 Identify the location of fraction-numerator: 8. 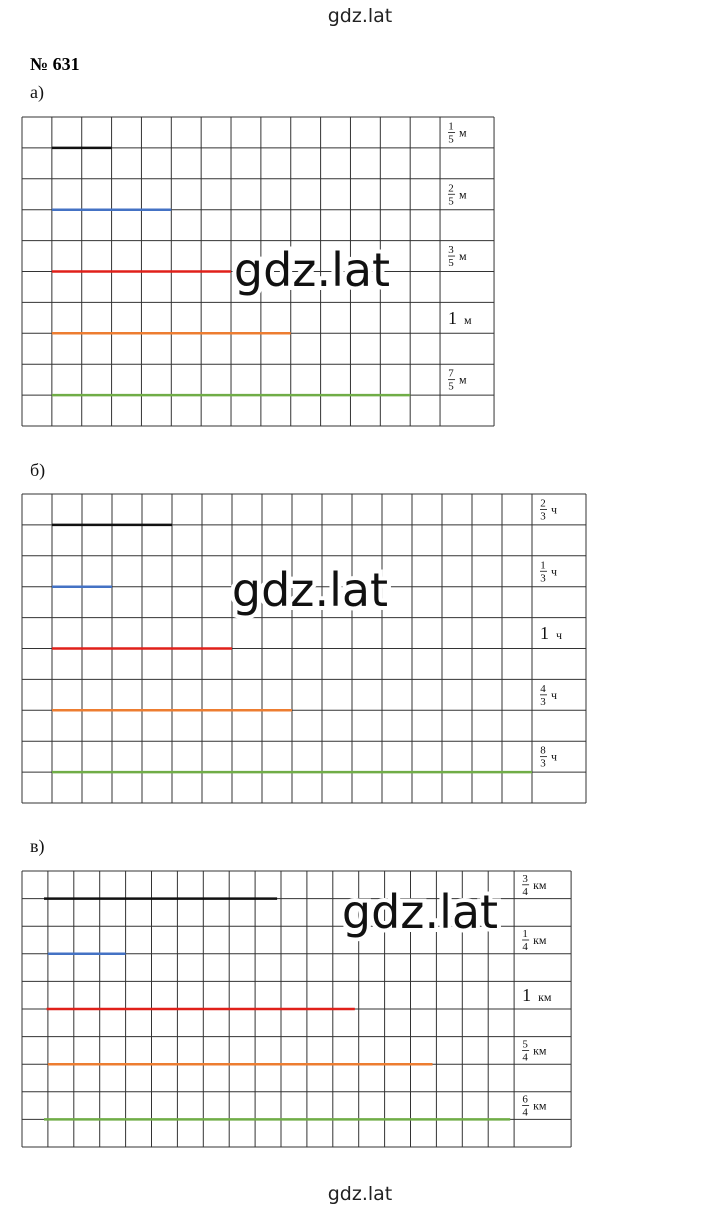
(543, 751).